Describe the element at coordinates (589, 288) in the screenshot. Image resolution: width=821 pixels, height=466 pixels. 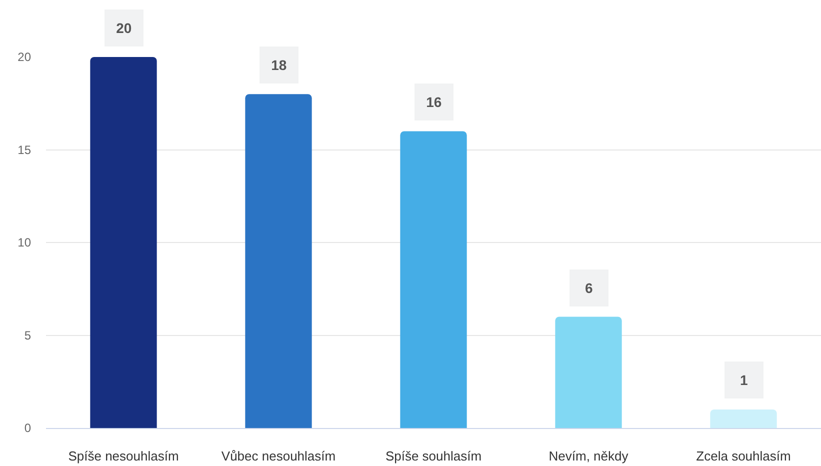
I see `data-label: 6` at that location.